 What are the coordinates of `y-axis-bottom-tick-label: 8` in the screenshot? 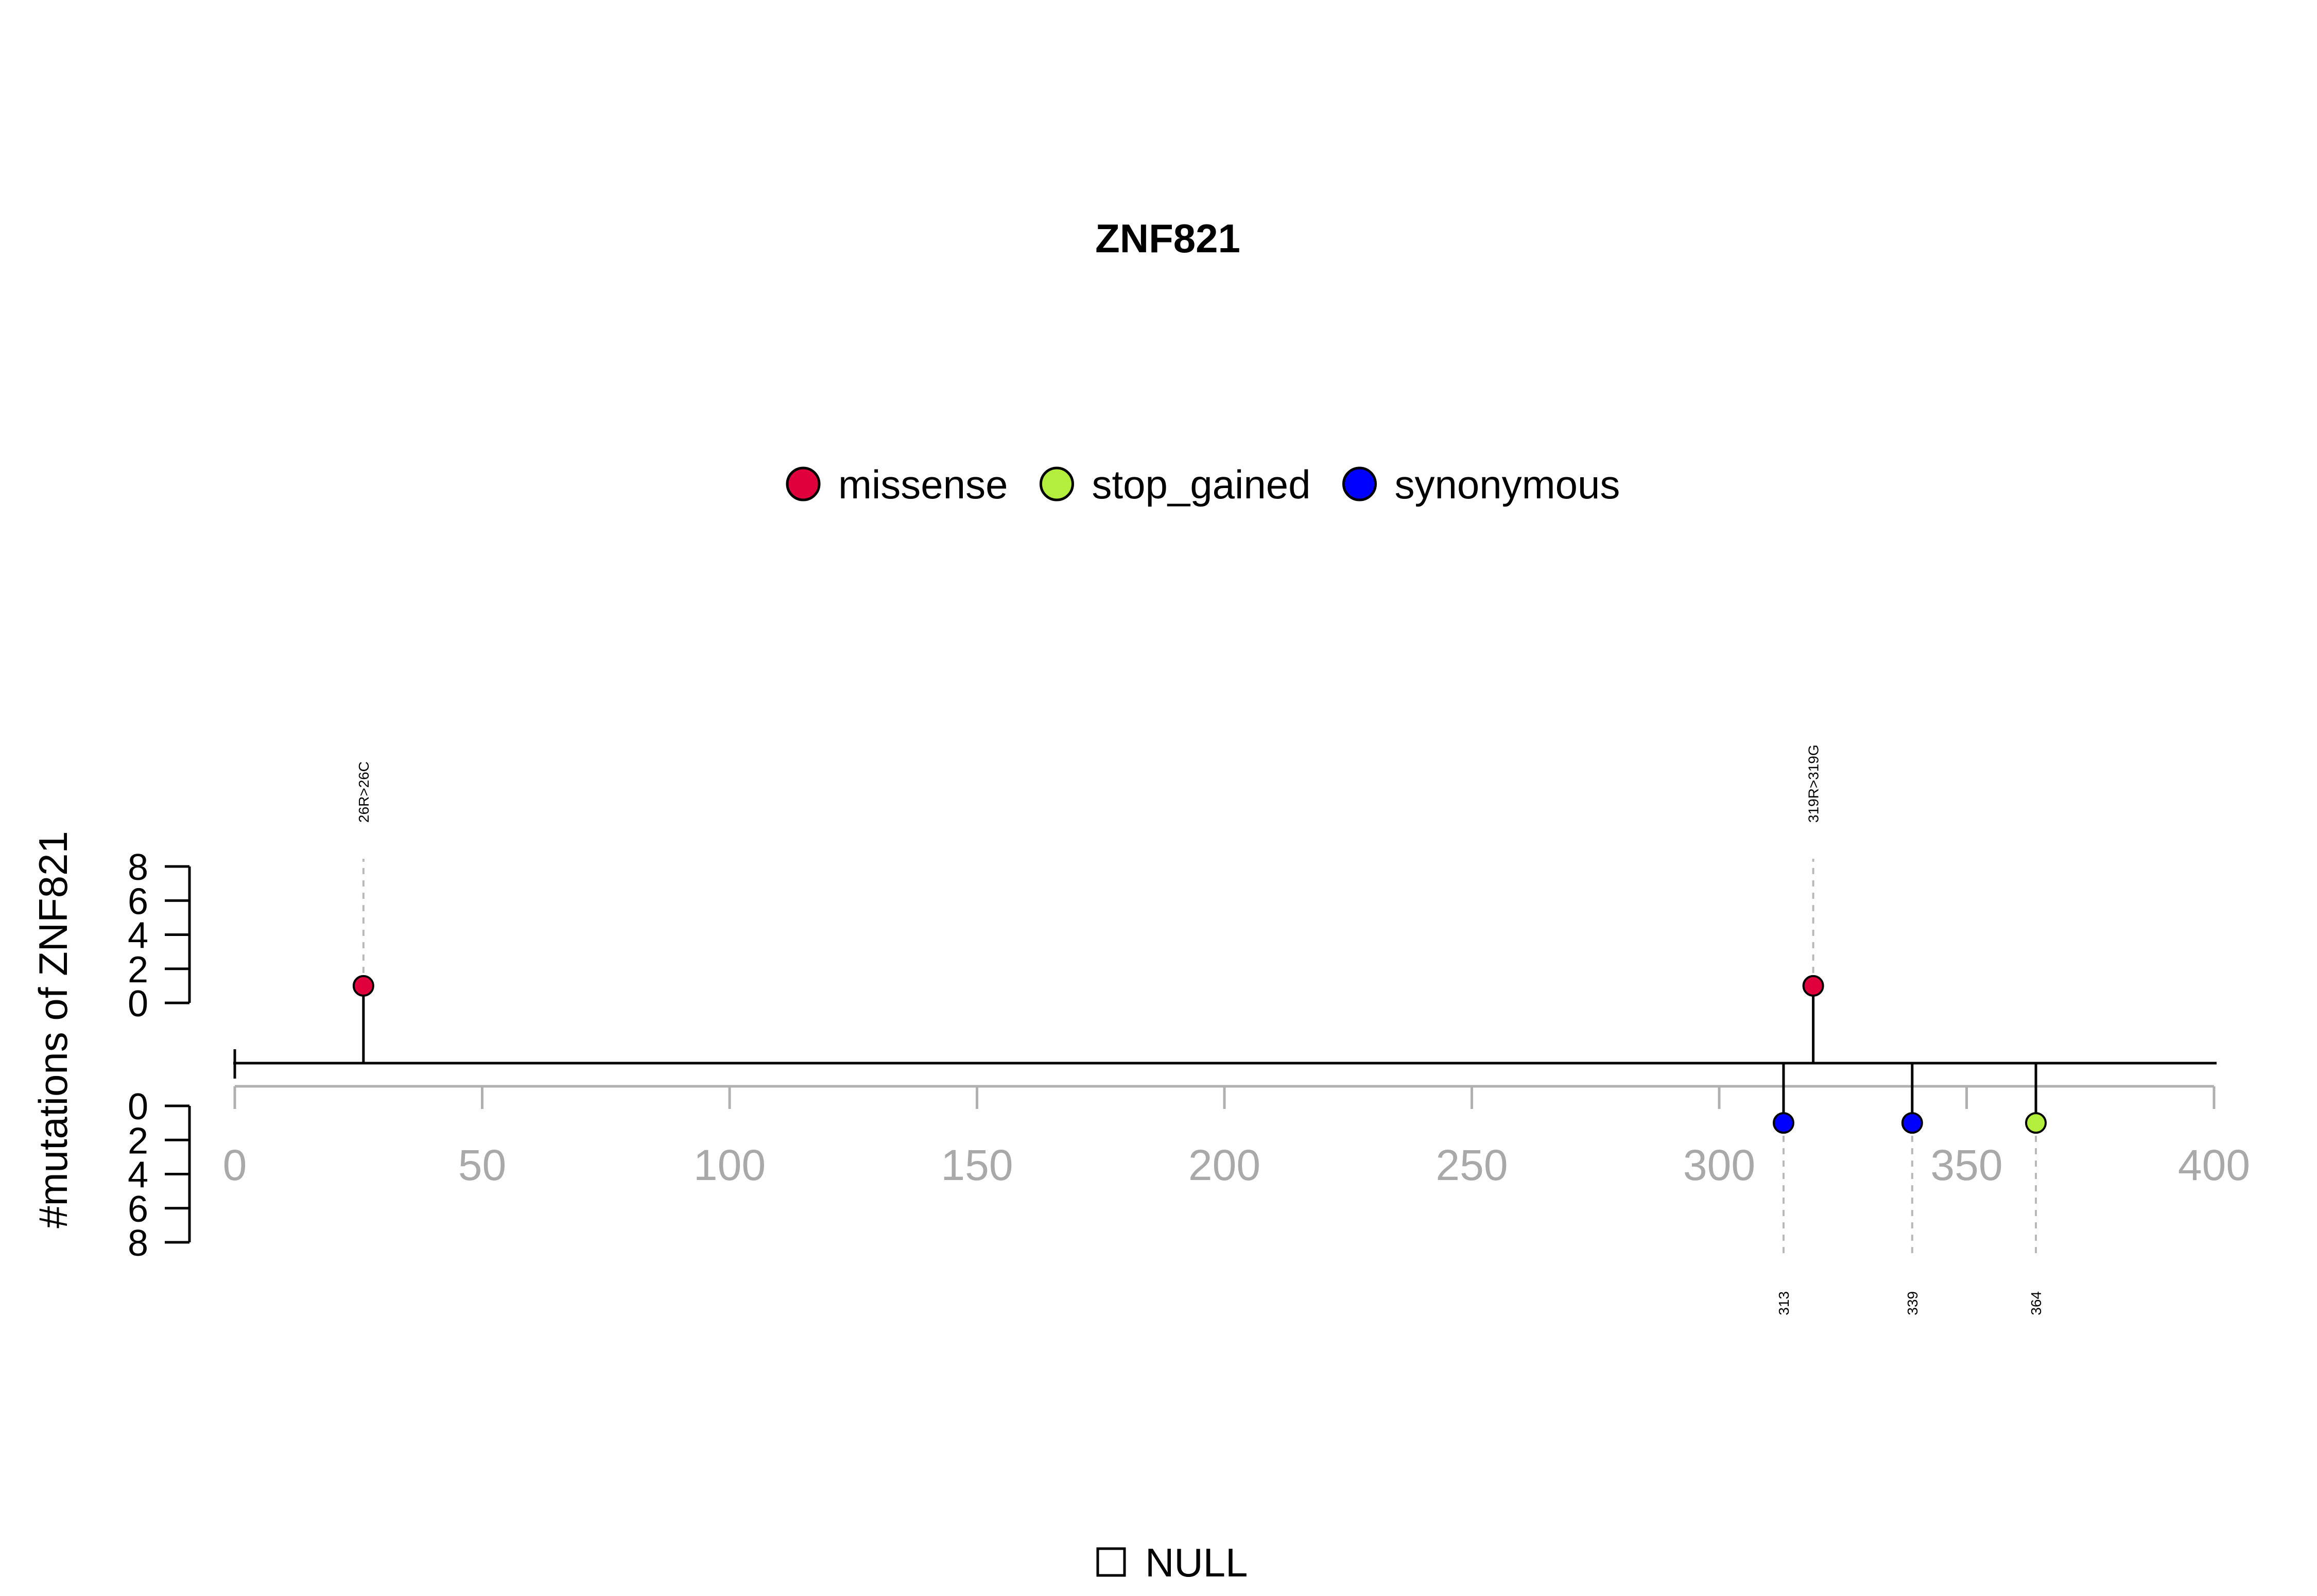 It's located at (138, 1243).